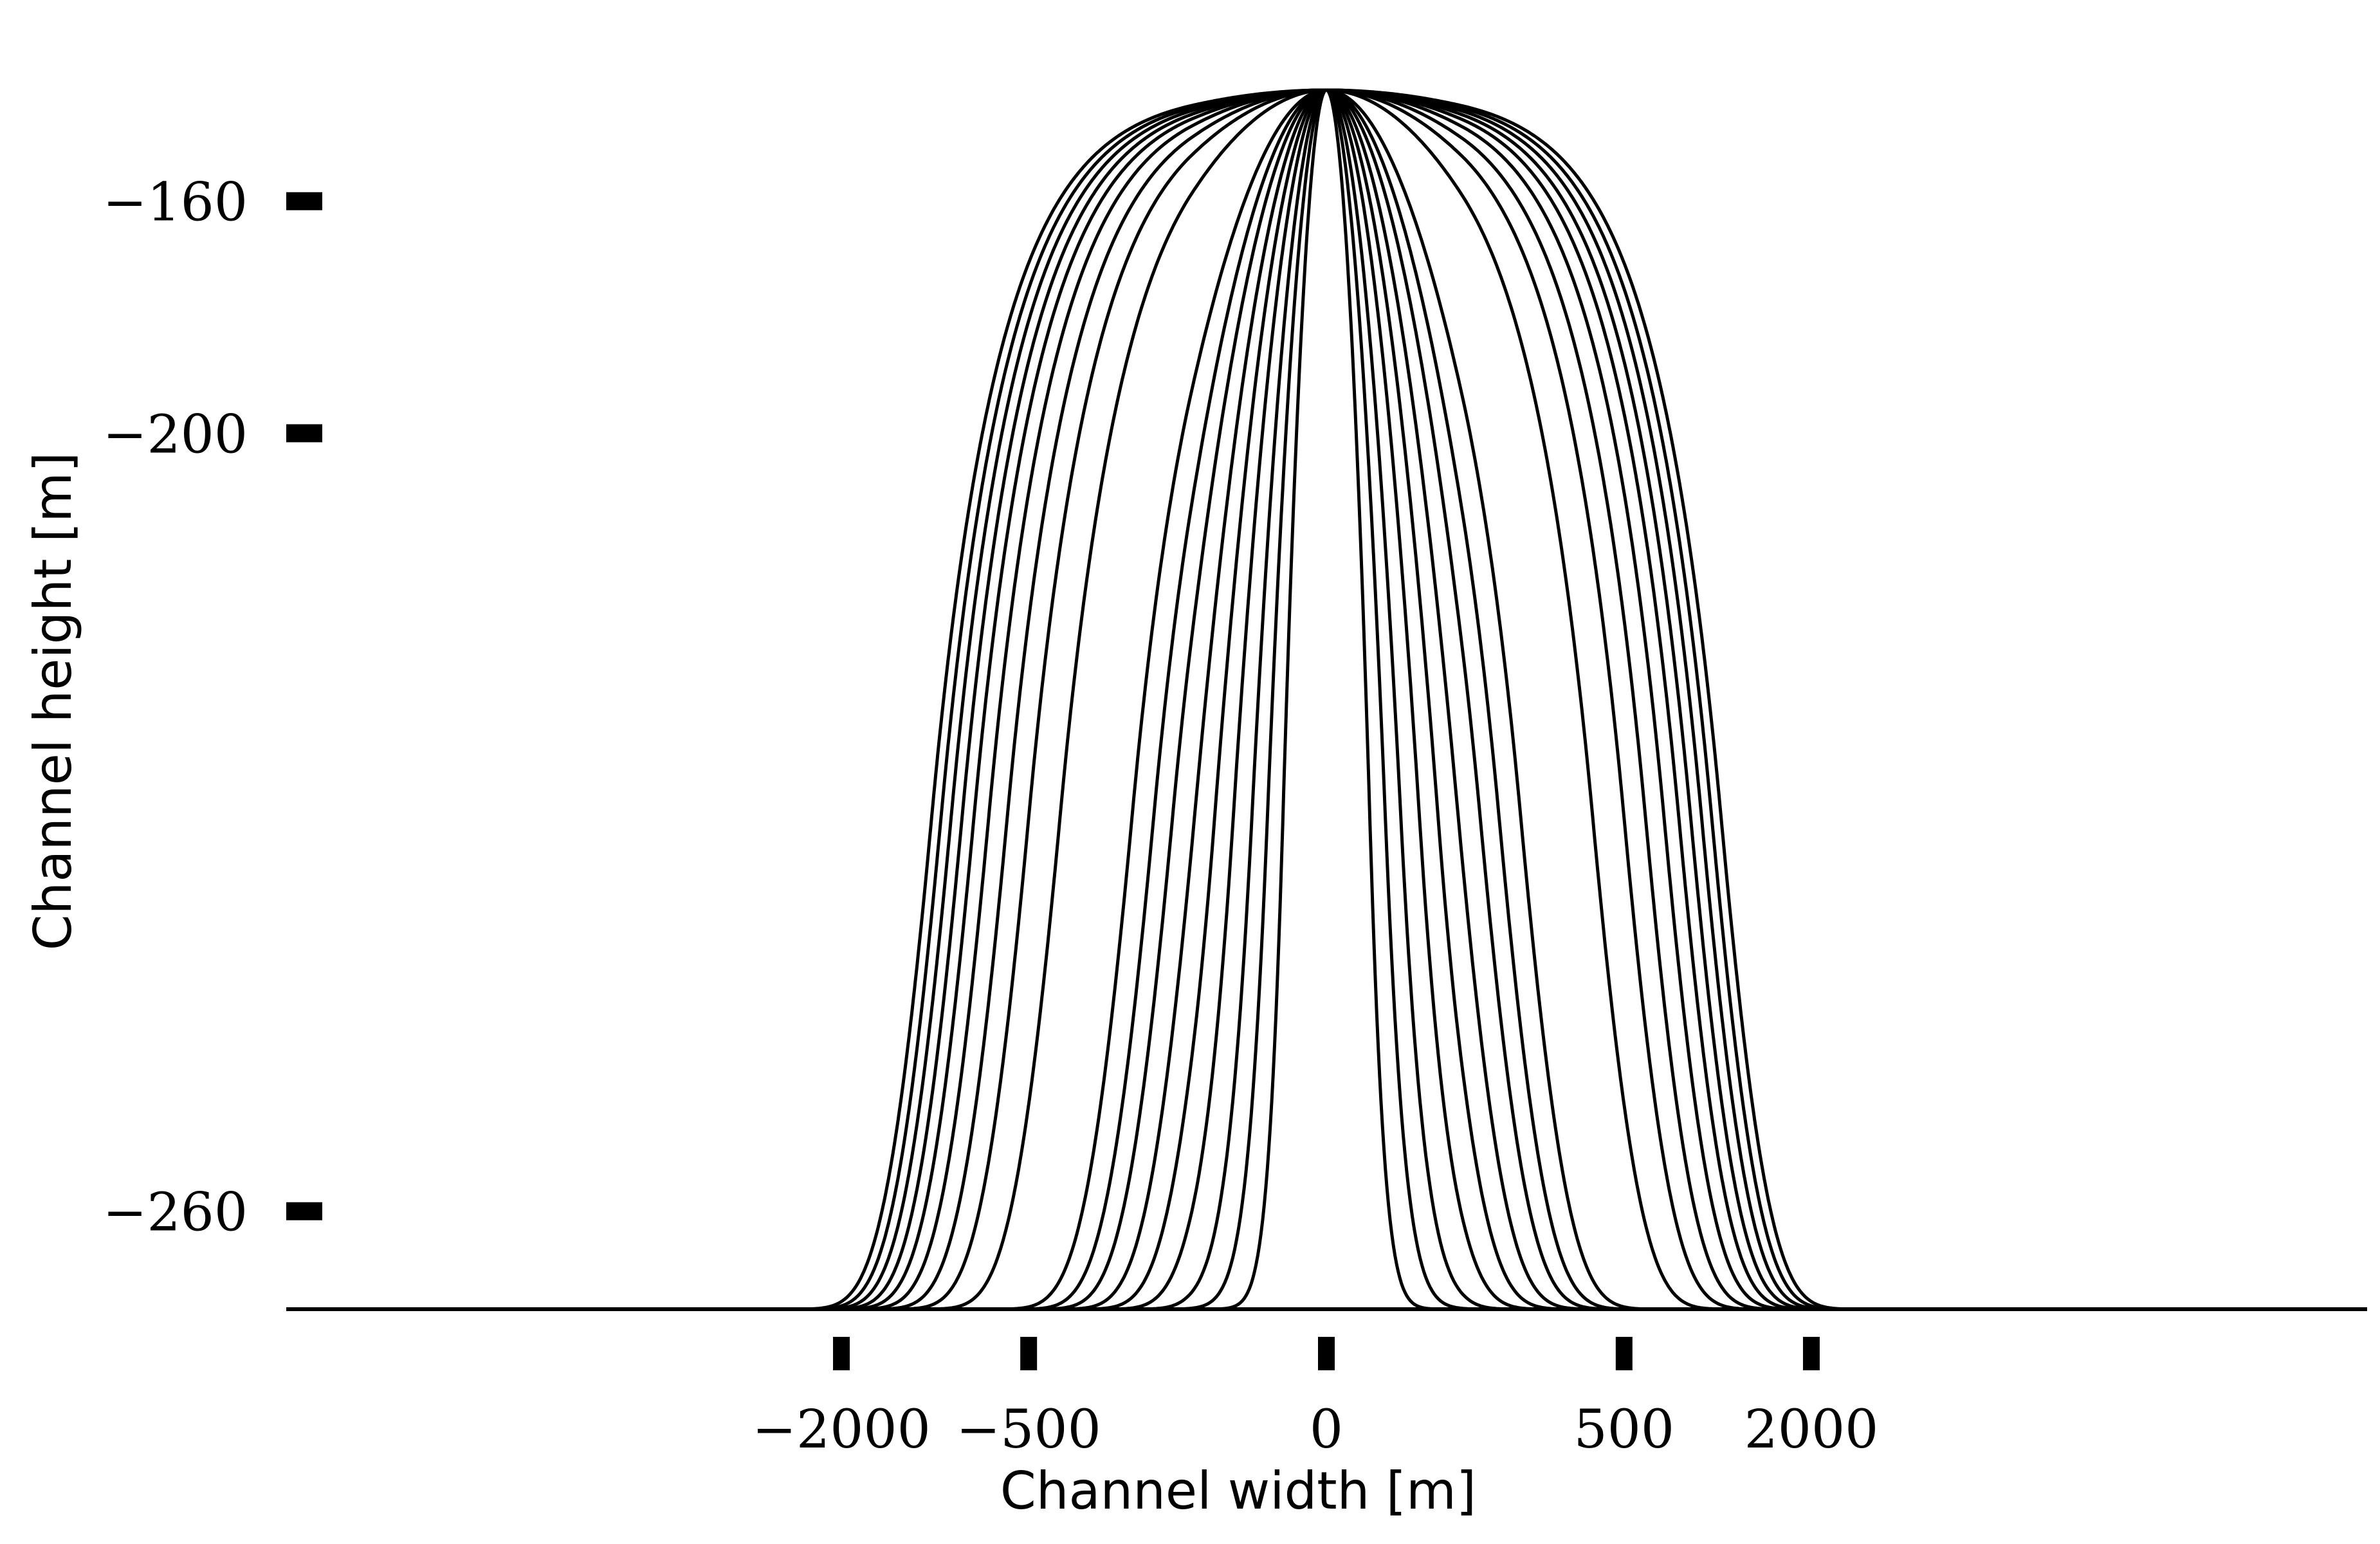  What do you see at coordinates (1811, 1429) in the screenshot?
I see `x-tick-label: 2000` at bounding box center [1811, 1429].